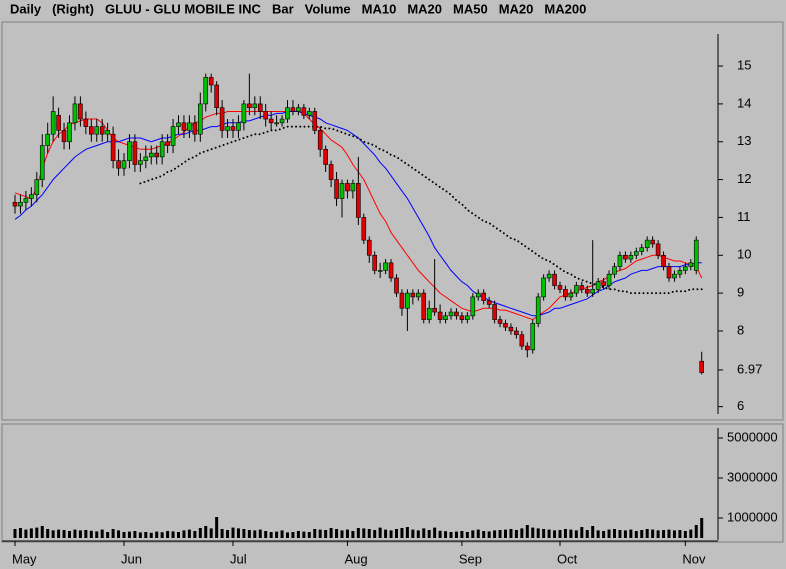 Image resolution: width=786 pixels, height=569 pixels. I want to click on y-tick-label: 11, so click(744, 216).